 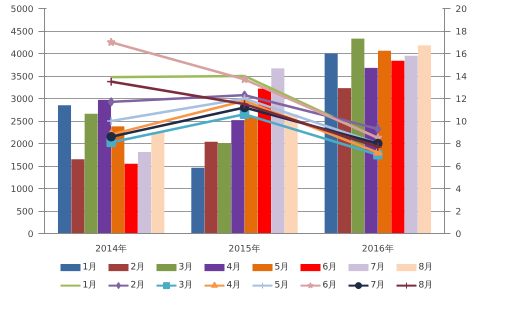 What do you see at coordinates (22, 77) in the screenshot?
I see `y-tick-label: 3500` at bounding box center [22, 77].